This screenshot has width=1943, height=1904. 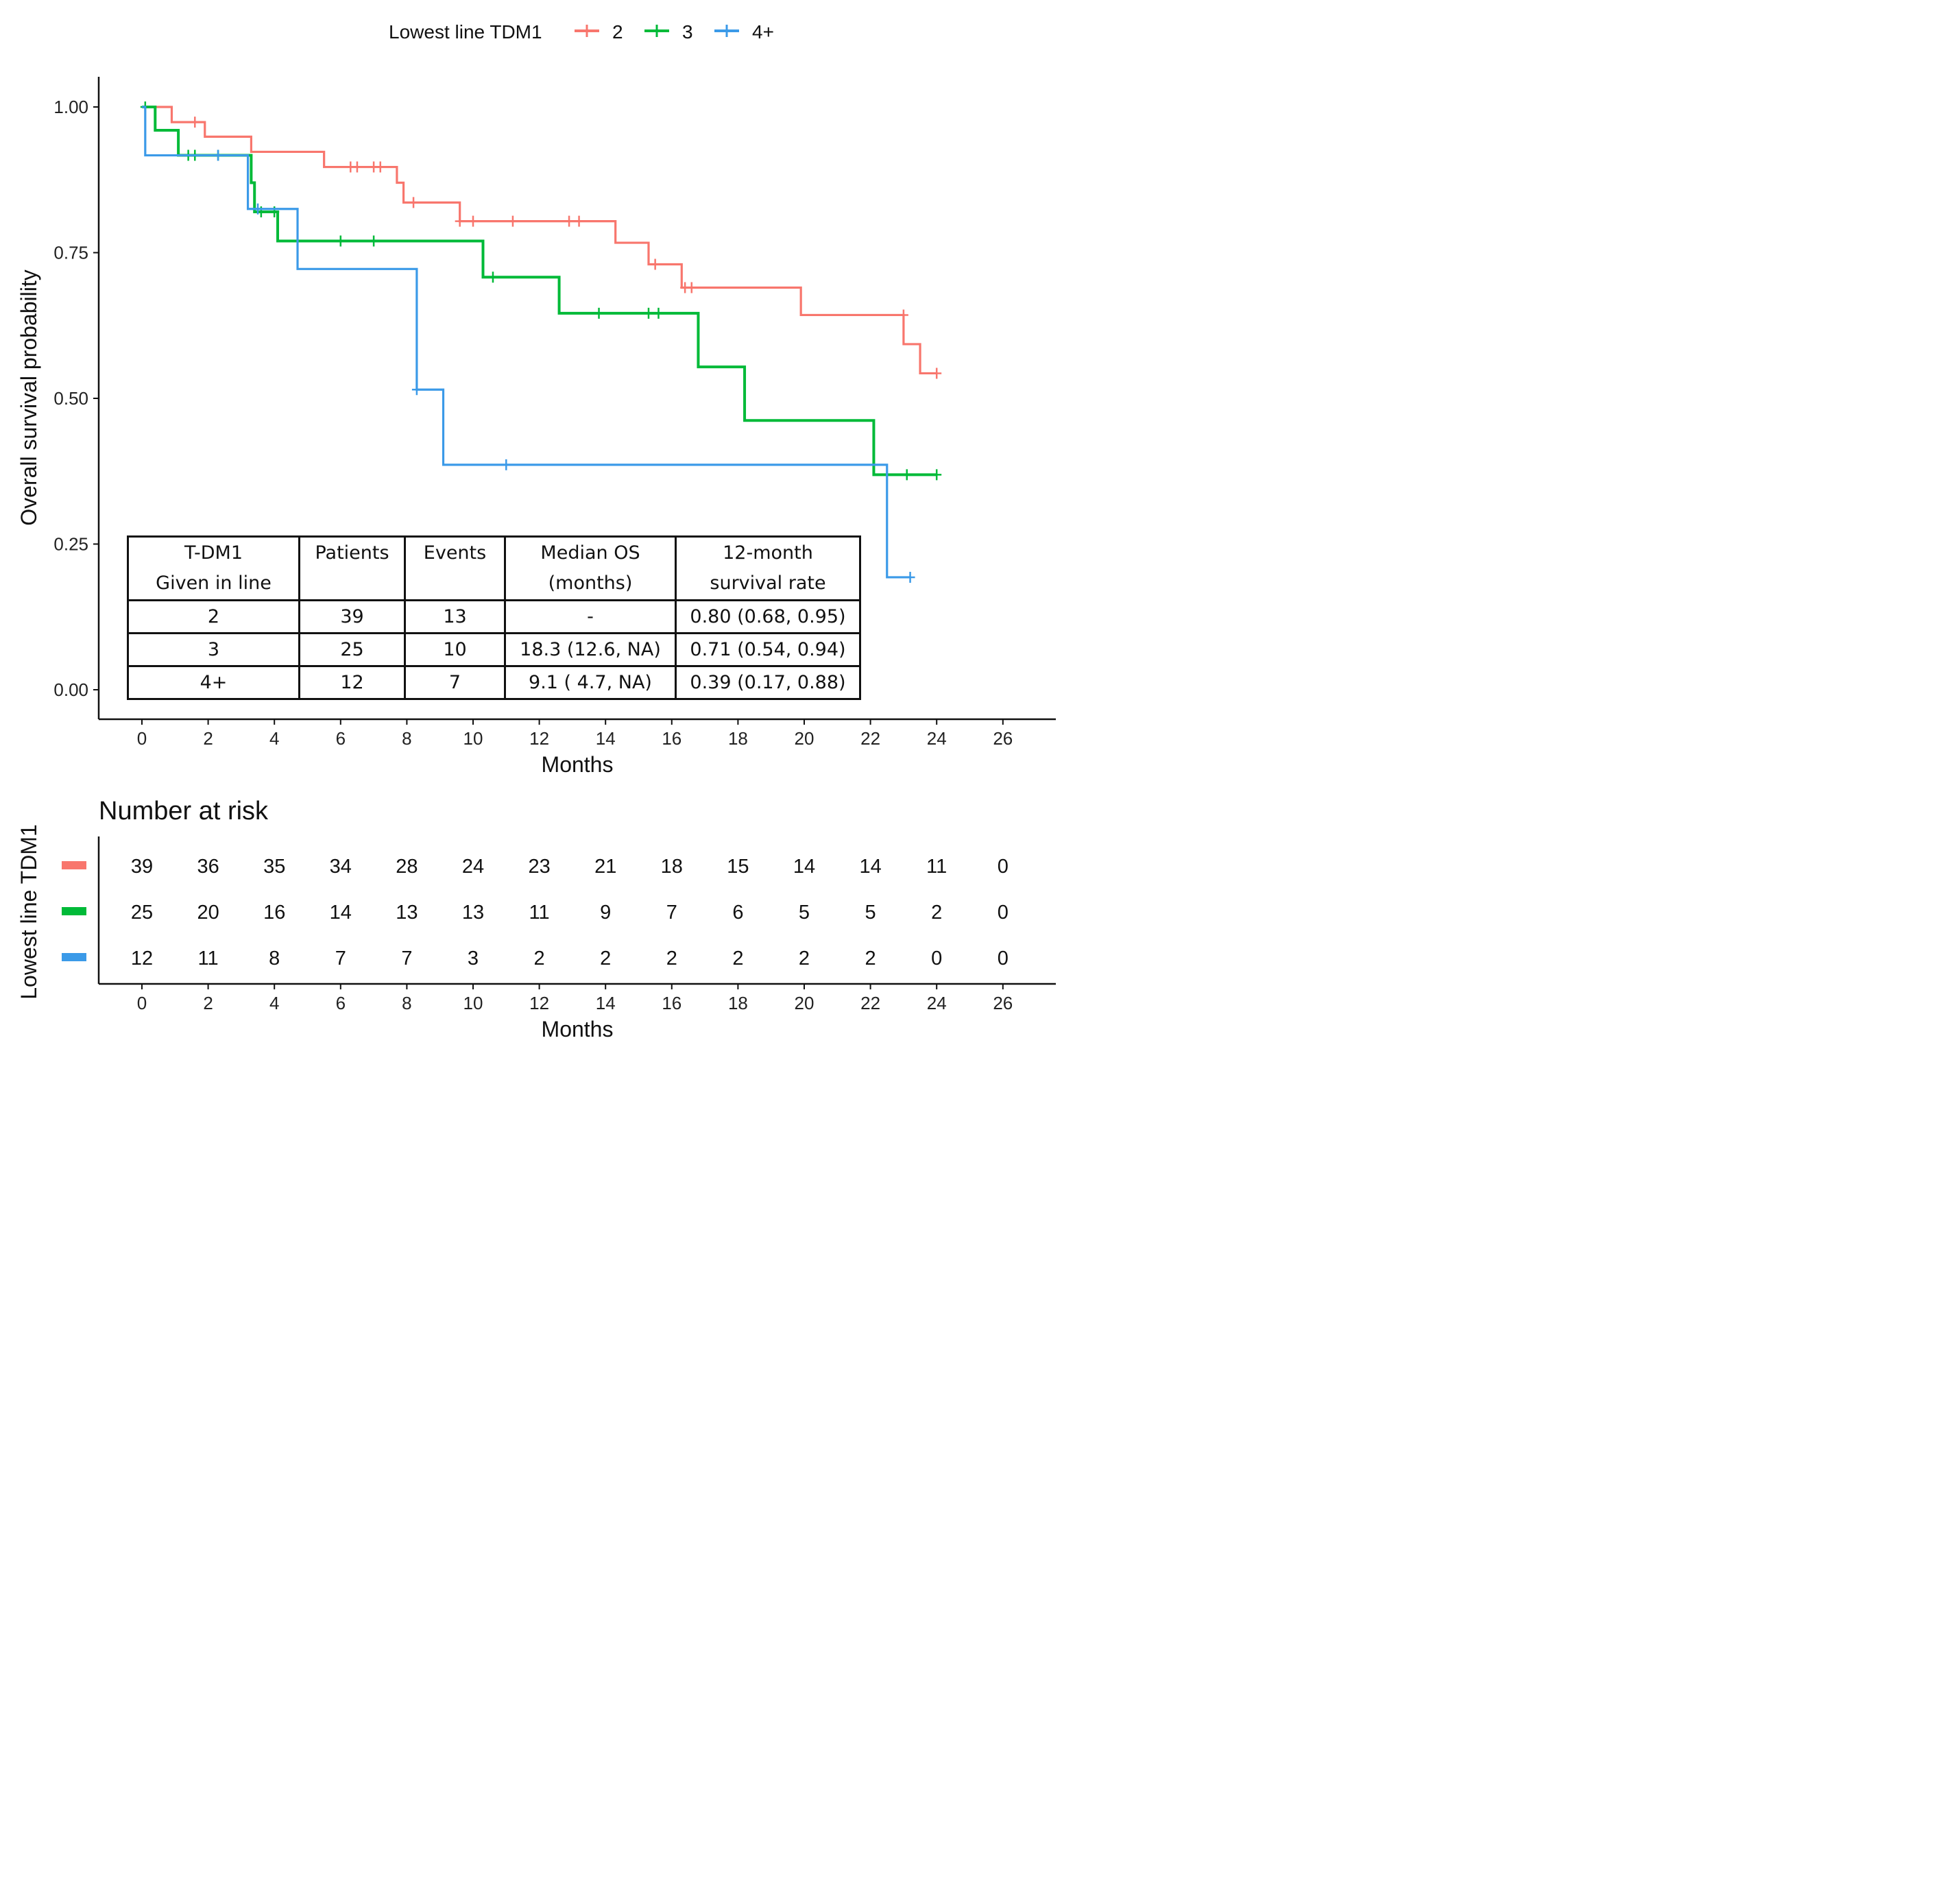 What do you see at coordinates (1003, 738) in the screenshot?
I see `x-tick-label: 26` at bounding box center [1003, 738].